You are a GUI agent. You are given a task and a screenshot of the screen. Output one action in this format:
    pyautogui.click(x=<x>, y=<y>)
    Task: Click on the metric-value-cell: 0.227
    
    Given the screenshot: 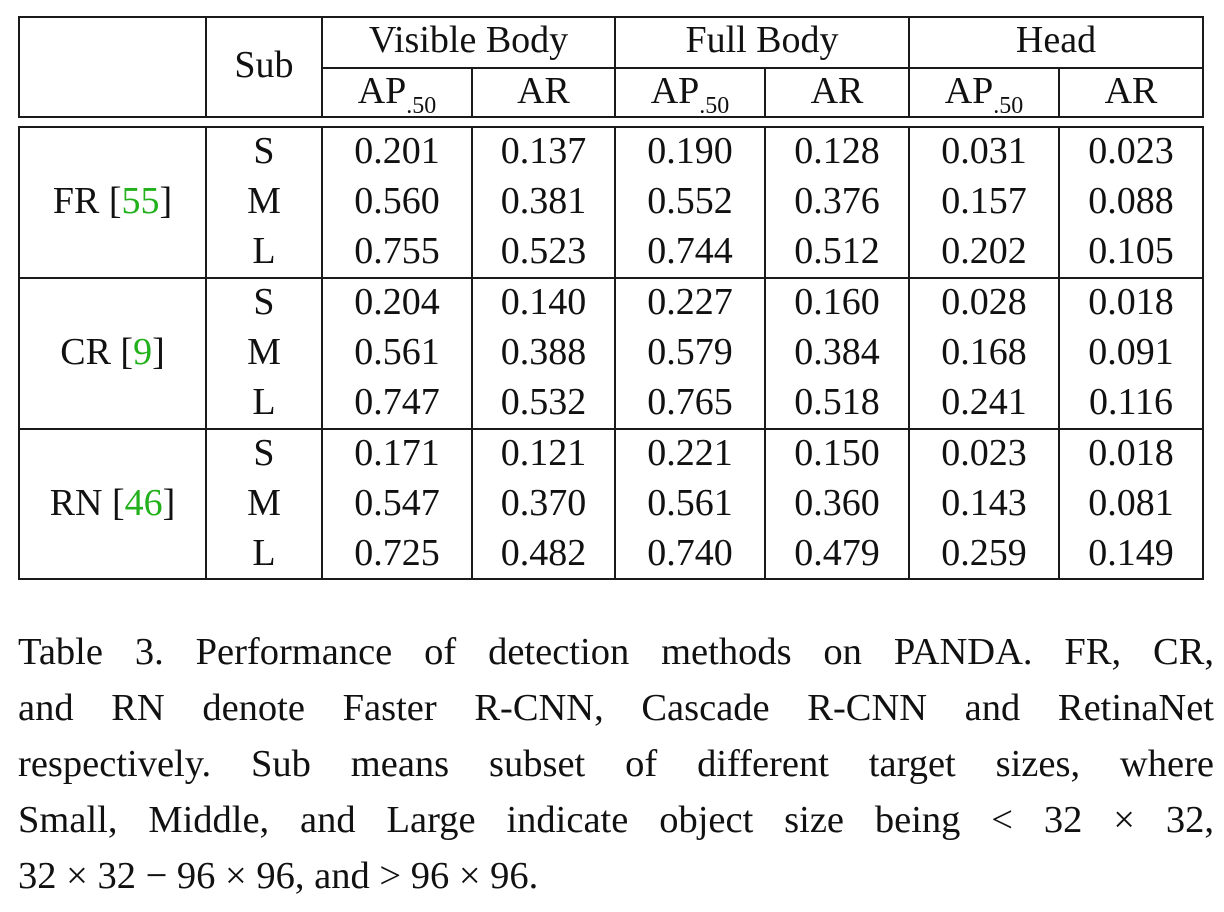 What is the action you would take?
    pyautogui.click(x=690, y=302)
    